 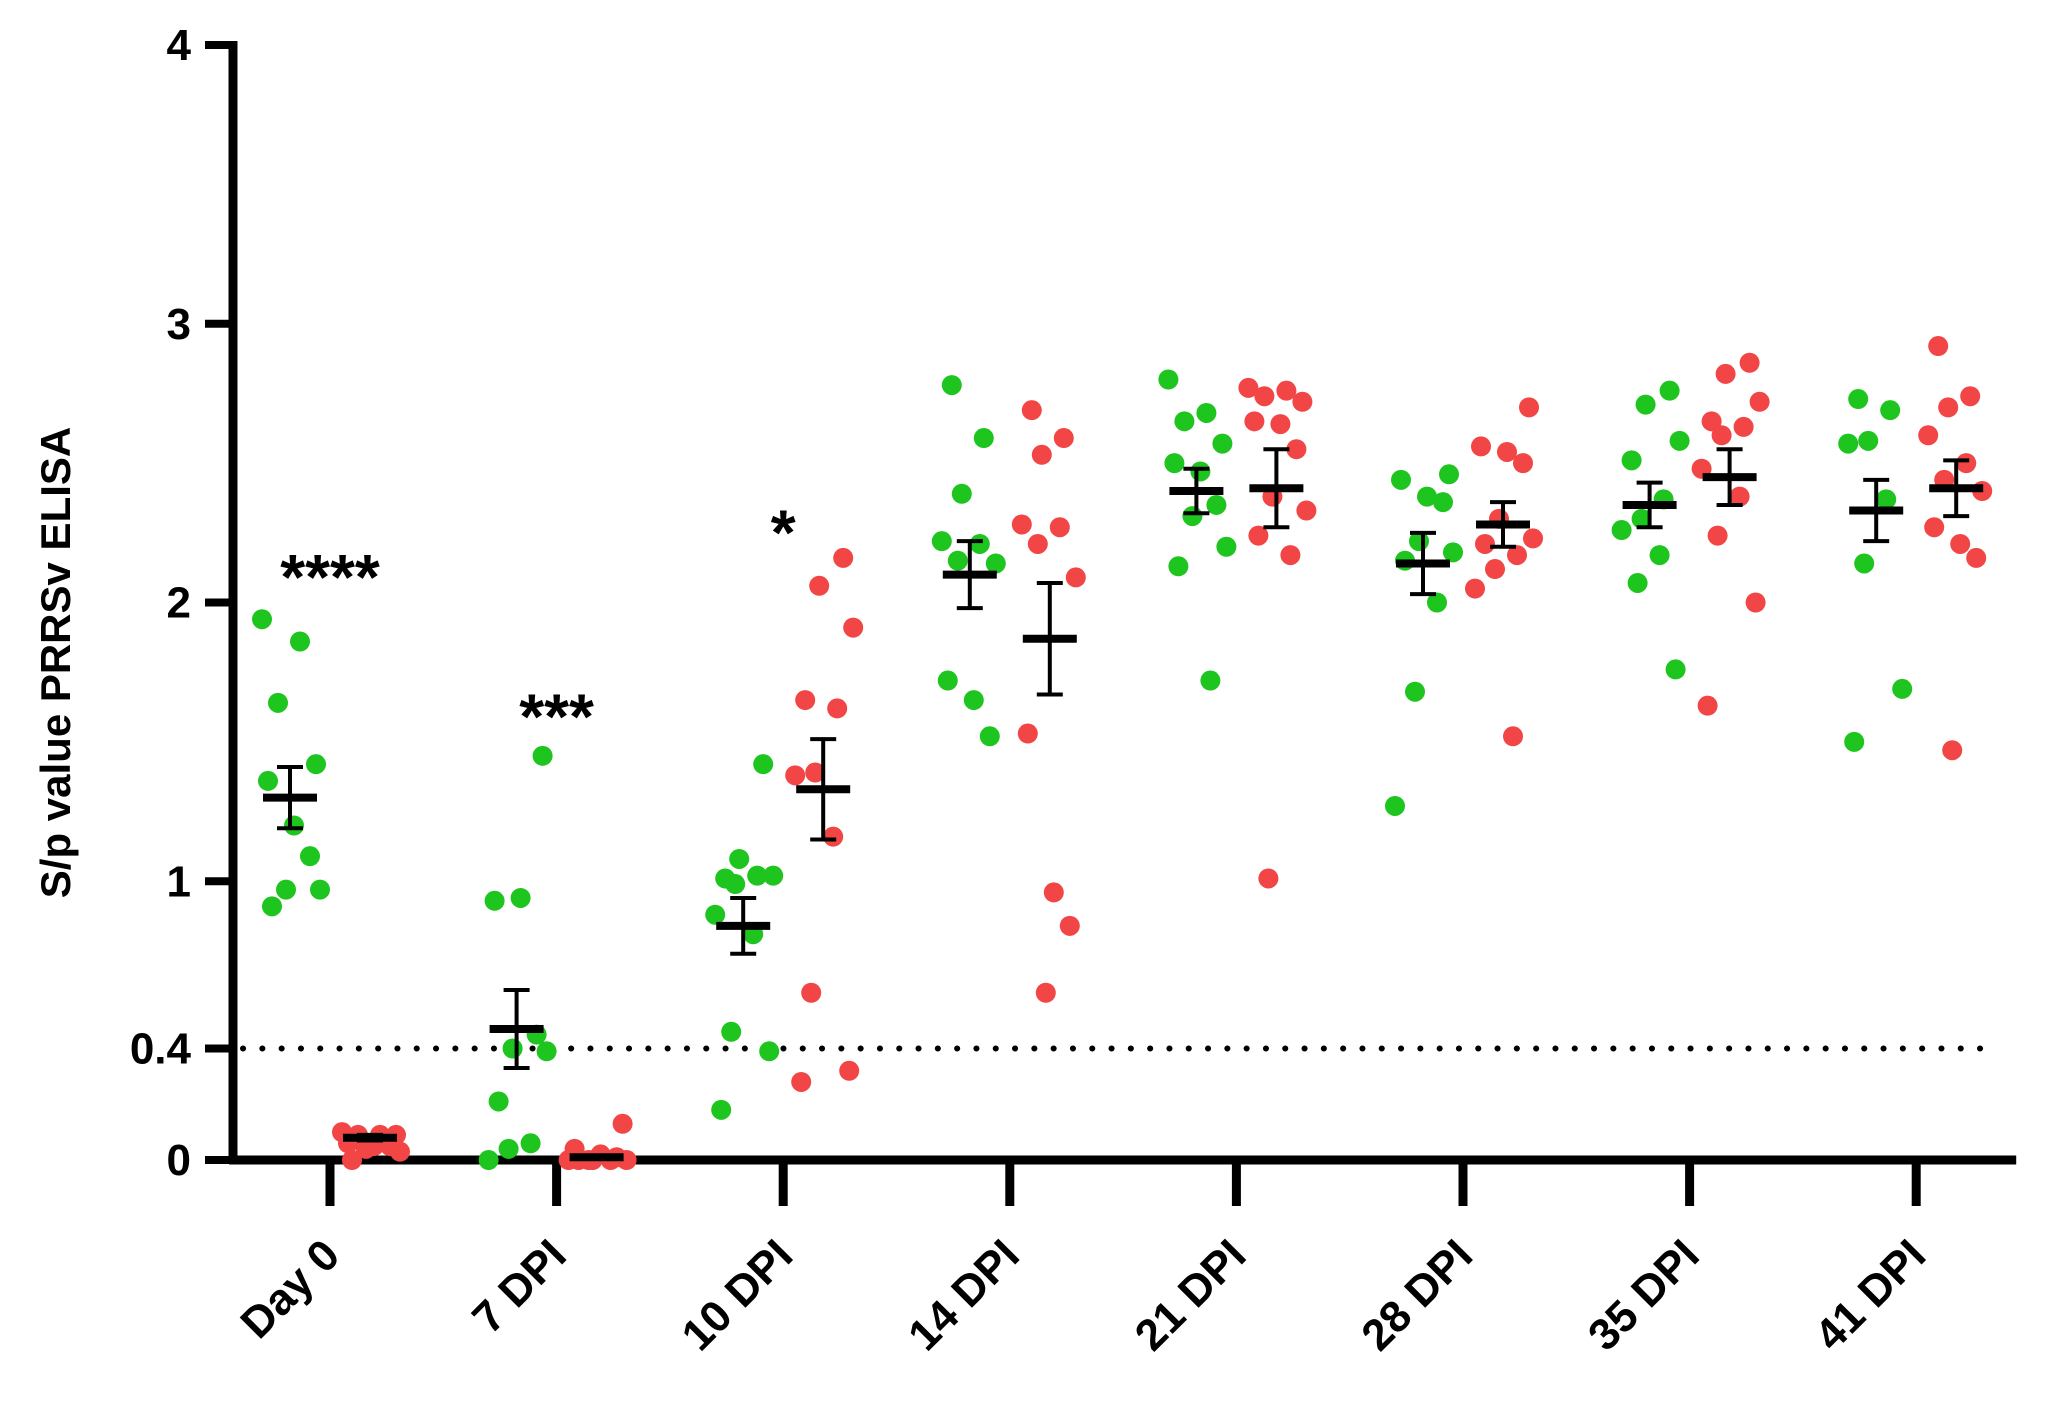 What do you see at coordinates (179, 45) in the screenshot?
I see `y-tick-label: 4` at bounding box center [179, 45].